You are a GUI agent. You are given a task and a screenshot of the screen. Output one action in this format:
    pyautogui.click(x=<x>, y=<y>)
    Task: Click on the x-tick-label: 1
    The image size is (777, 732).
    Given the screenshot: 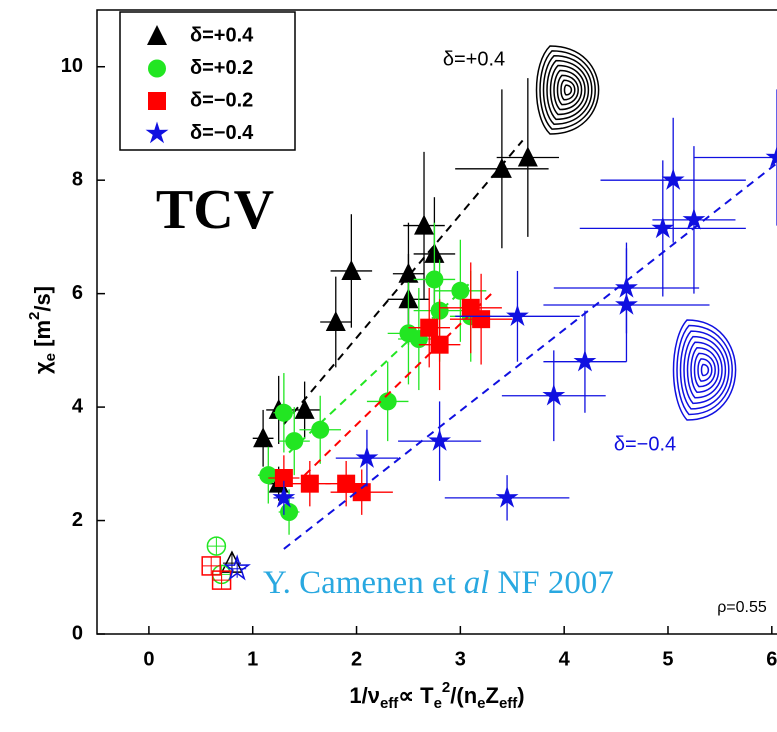 What is the action you would take?
    pyautogui.click(x=252, y=659)
    